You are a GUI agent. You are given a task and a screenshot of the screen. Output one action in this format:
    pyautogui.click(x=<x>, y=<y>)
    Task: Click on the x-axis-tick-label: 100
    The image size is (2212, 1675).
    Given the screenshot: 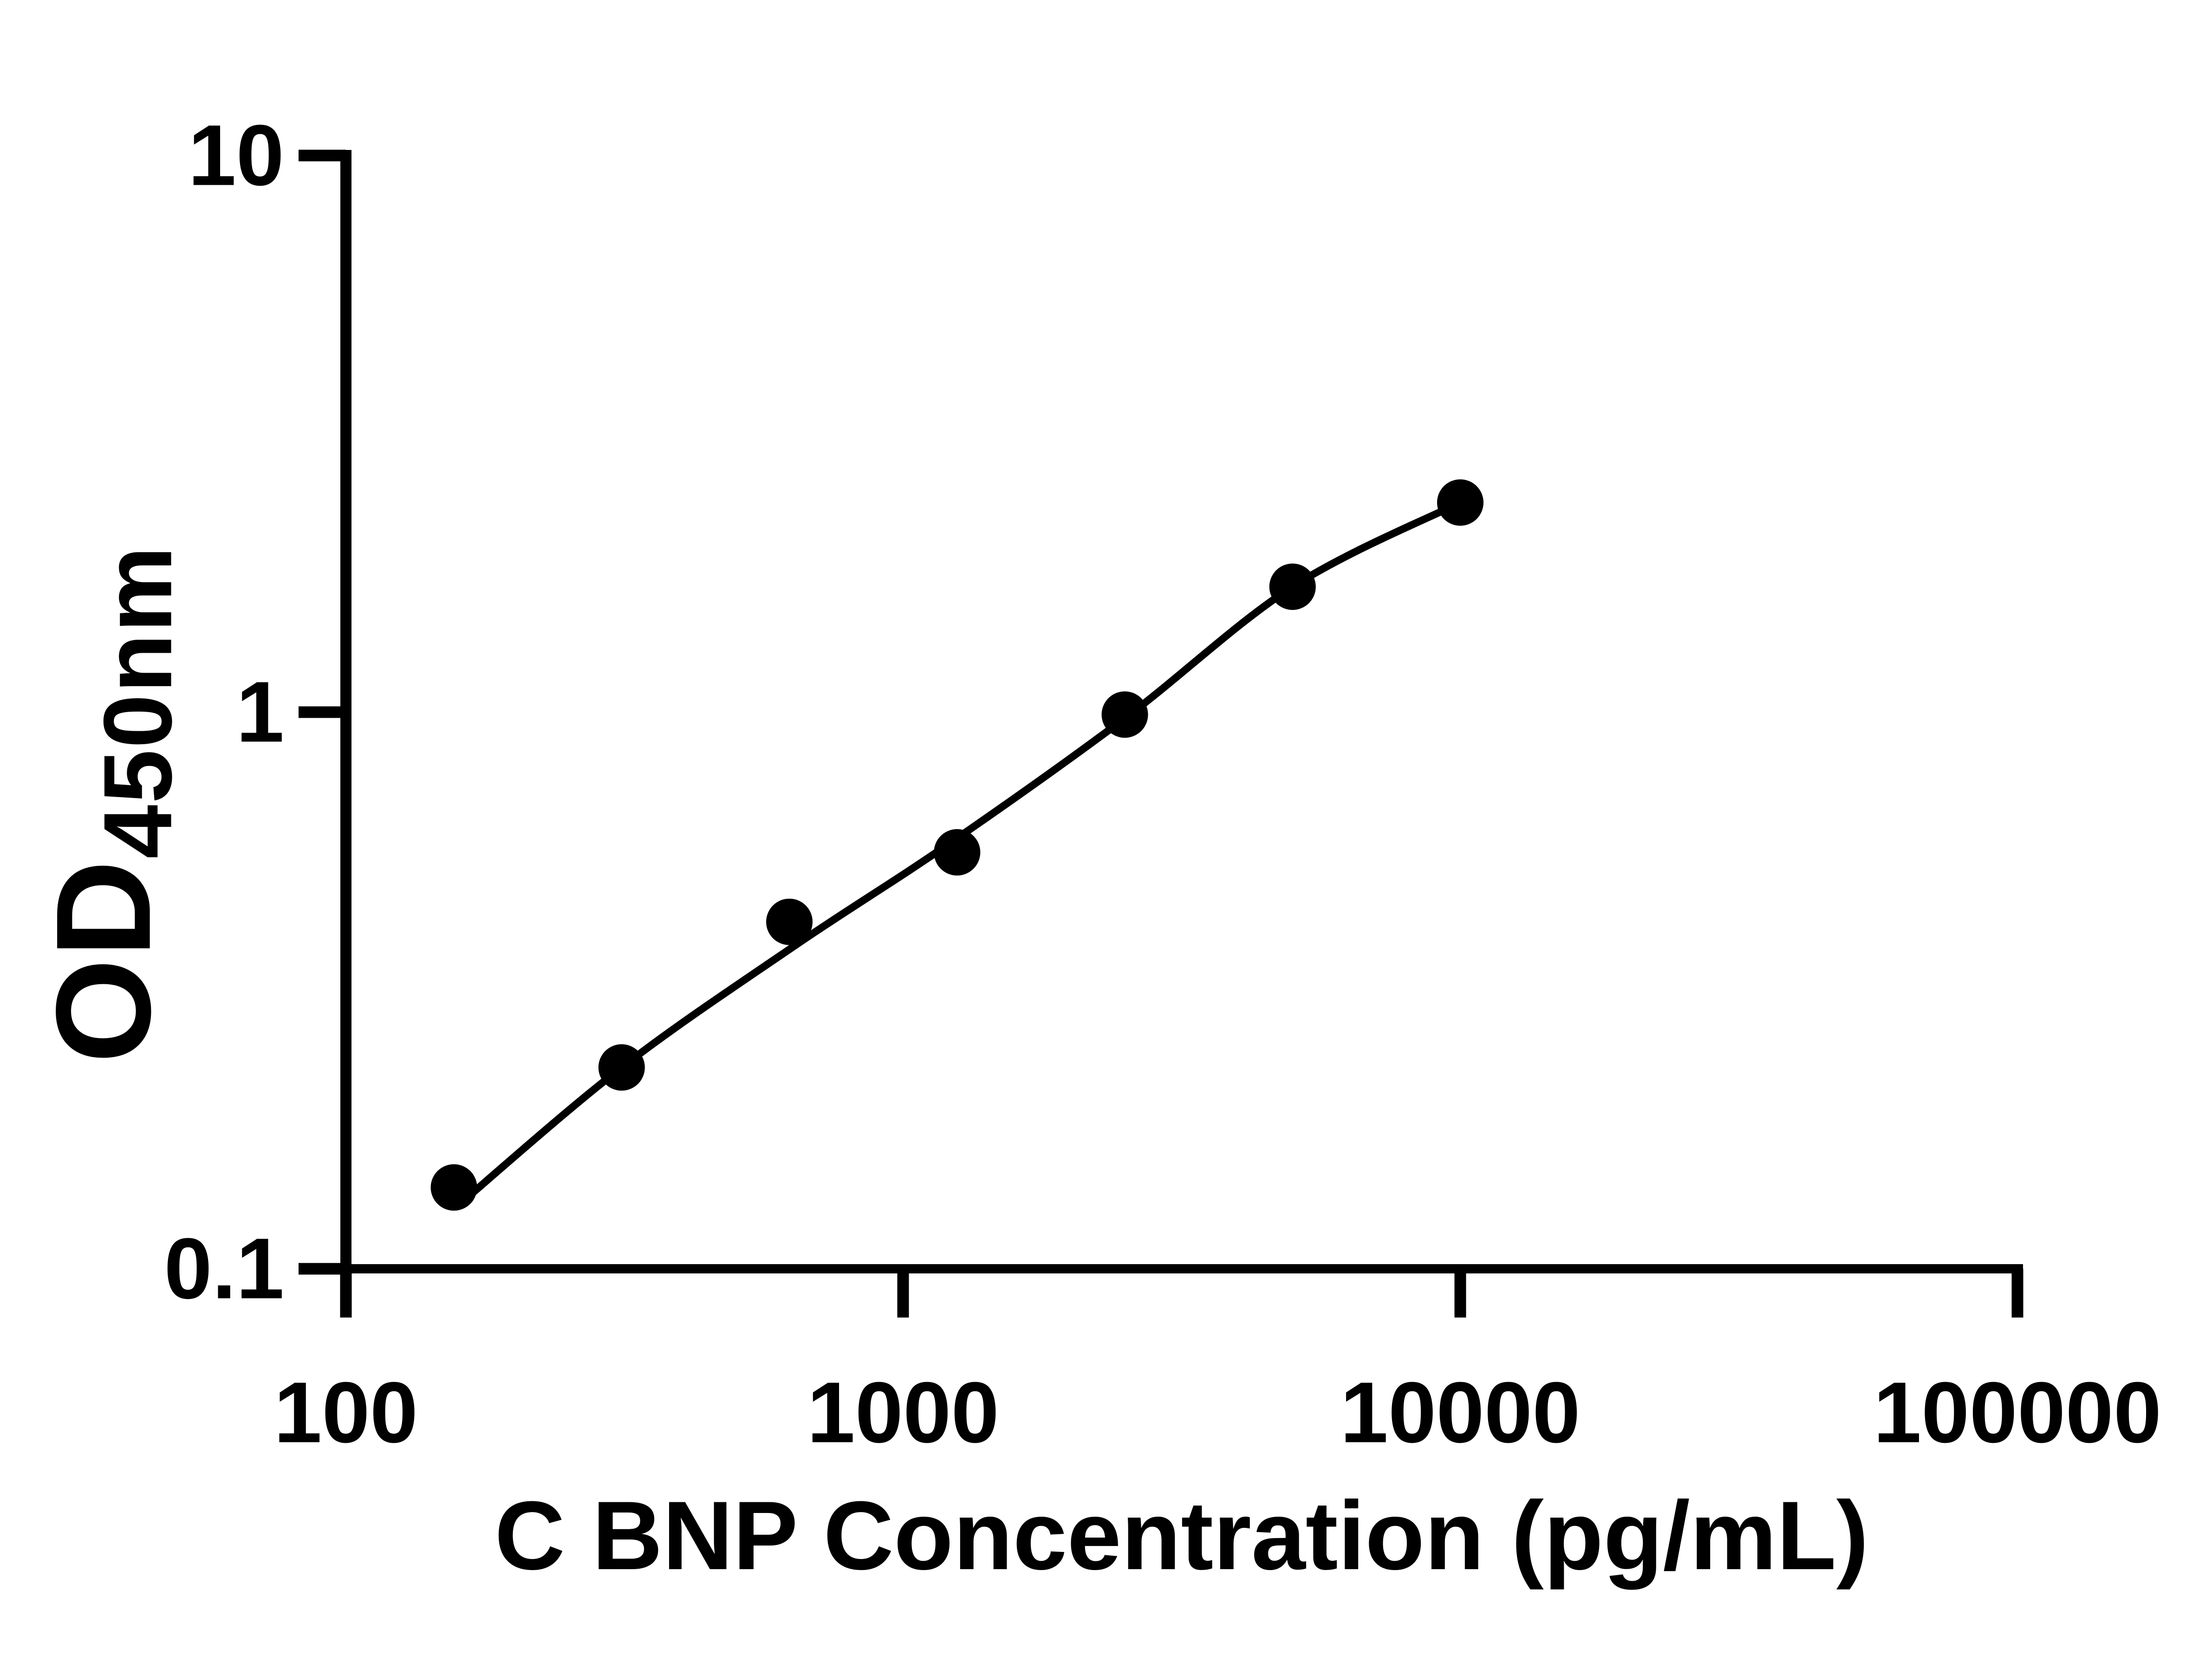 What is the action you would take?
    pyautogui.click(x=346, y=1413)
    